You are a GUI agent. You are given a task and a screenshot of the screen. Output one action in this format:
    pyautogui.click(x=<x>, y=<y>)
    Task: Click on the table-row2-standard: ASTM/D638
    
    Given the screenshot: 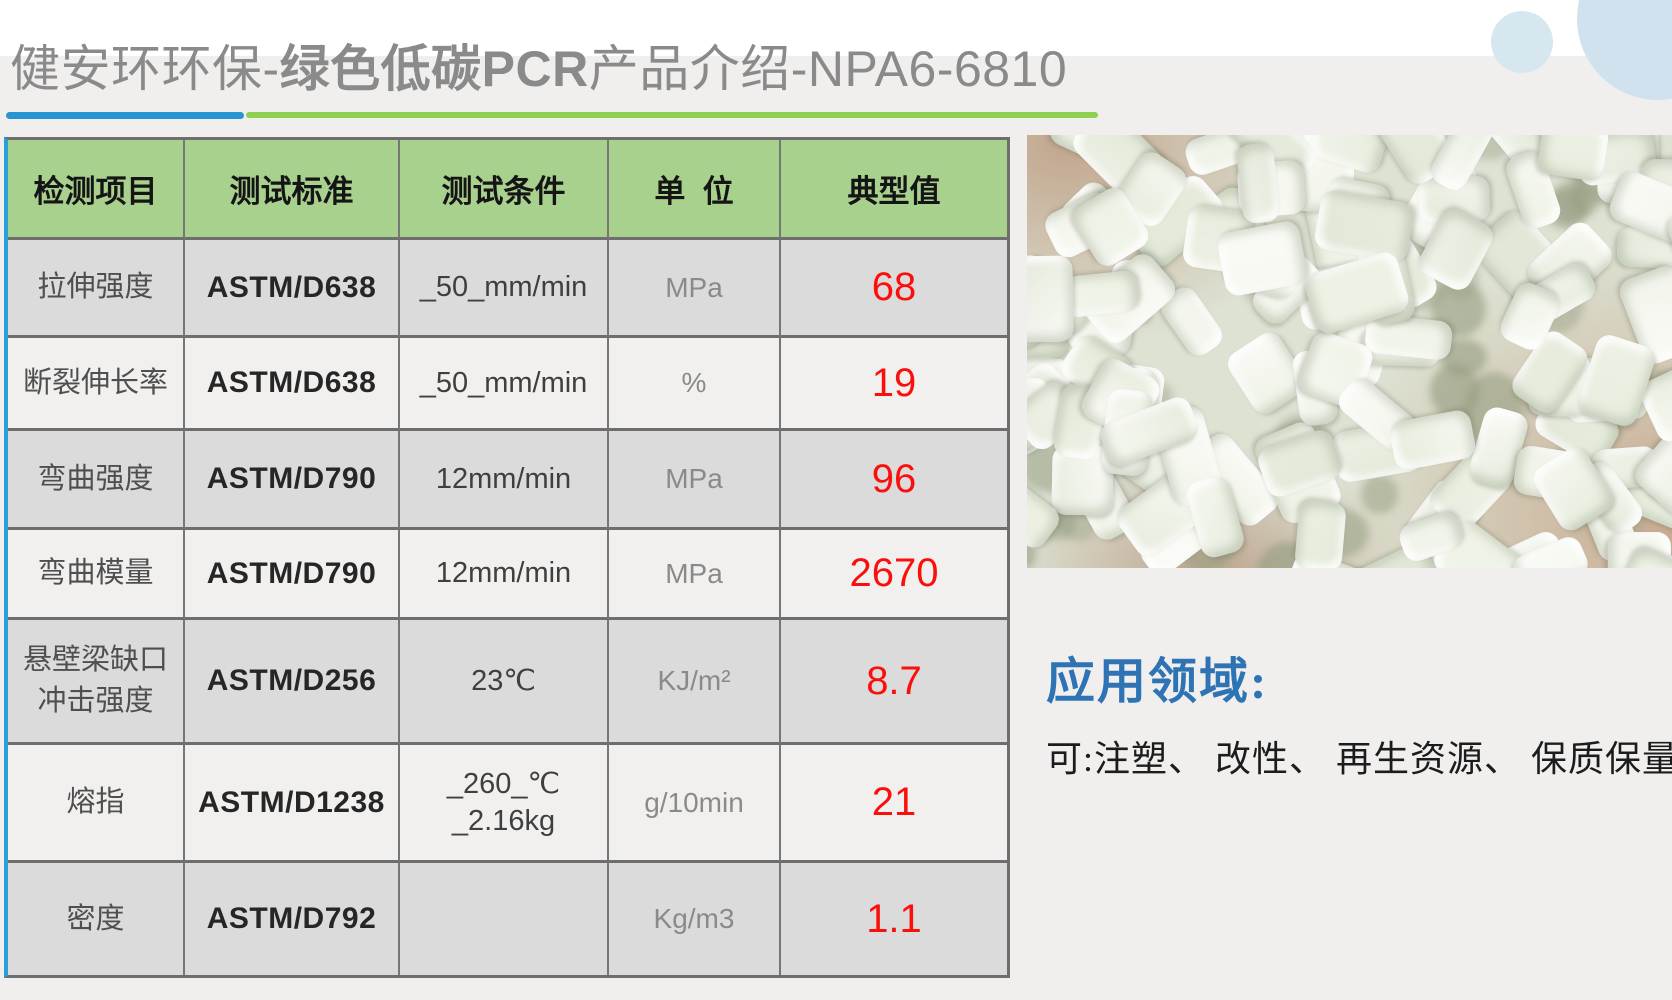 What is the action you would take?
    pyautogui.click(x=292, y=384)
    